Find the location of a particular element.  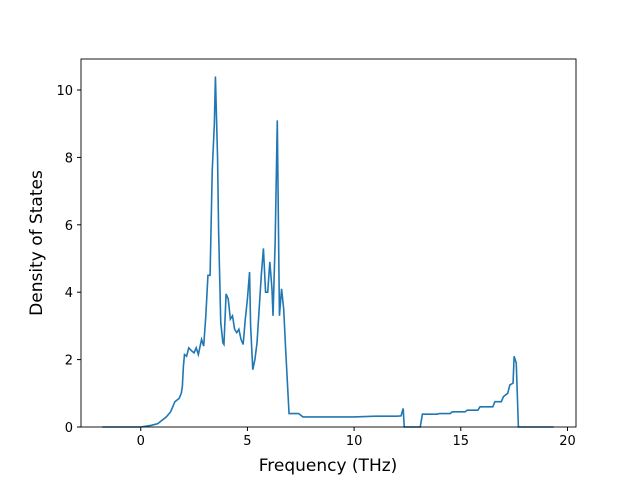

x-tick-label: 10 is located at coordinates (354, 441).